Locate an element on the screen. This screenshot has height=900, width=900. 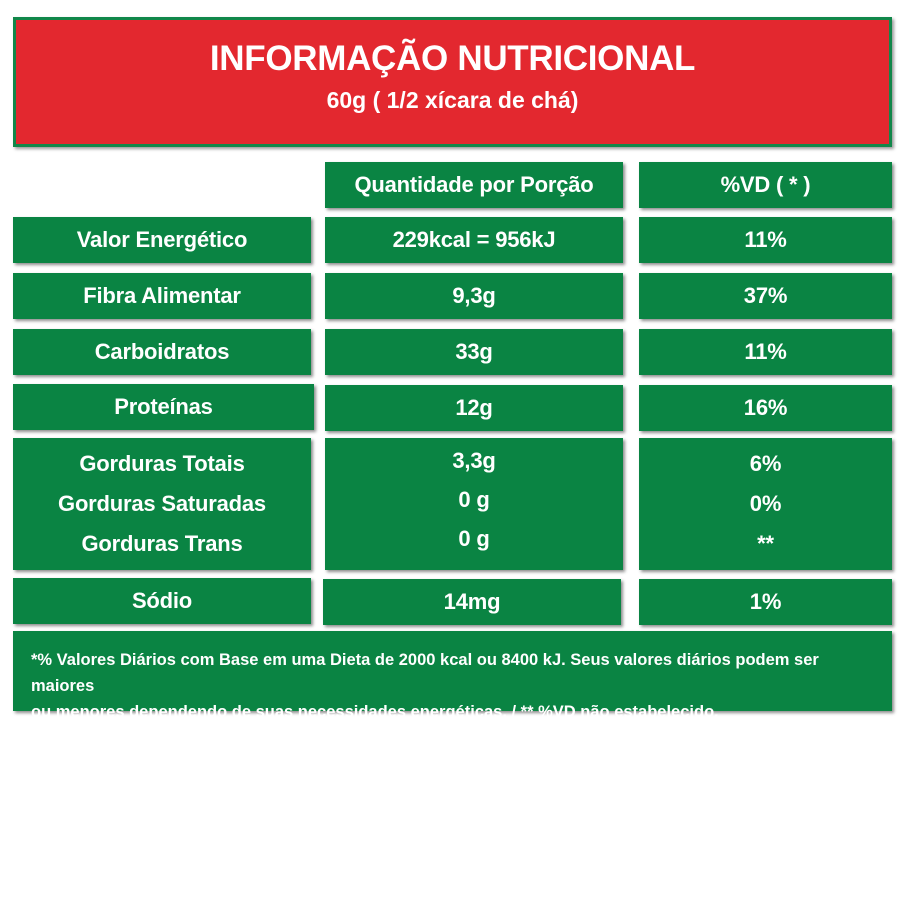
row-dv-carbs: 11% is located at coordinates (765, 352).